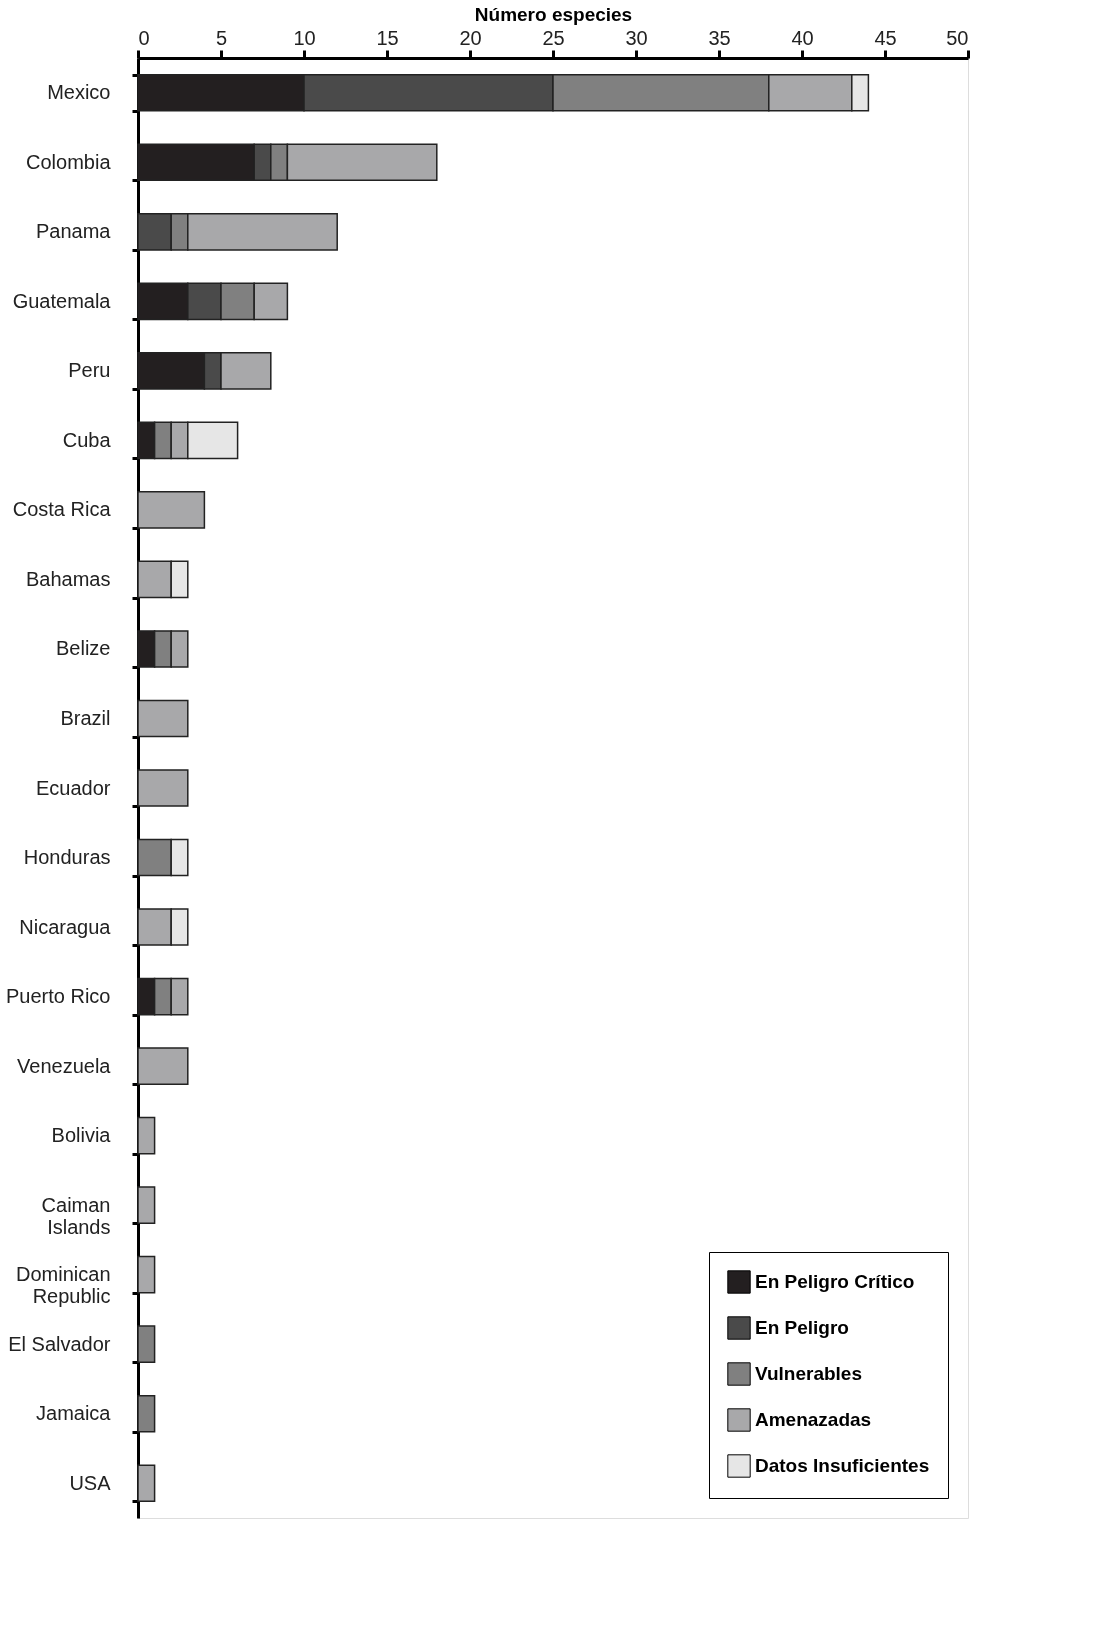 This screenshot has height=1631, width=1117. What do you see at coordinates (802, 1327) in the screenshot?
I see `legend-label: En Peligro` at bounding box center [802, 1327].